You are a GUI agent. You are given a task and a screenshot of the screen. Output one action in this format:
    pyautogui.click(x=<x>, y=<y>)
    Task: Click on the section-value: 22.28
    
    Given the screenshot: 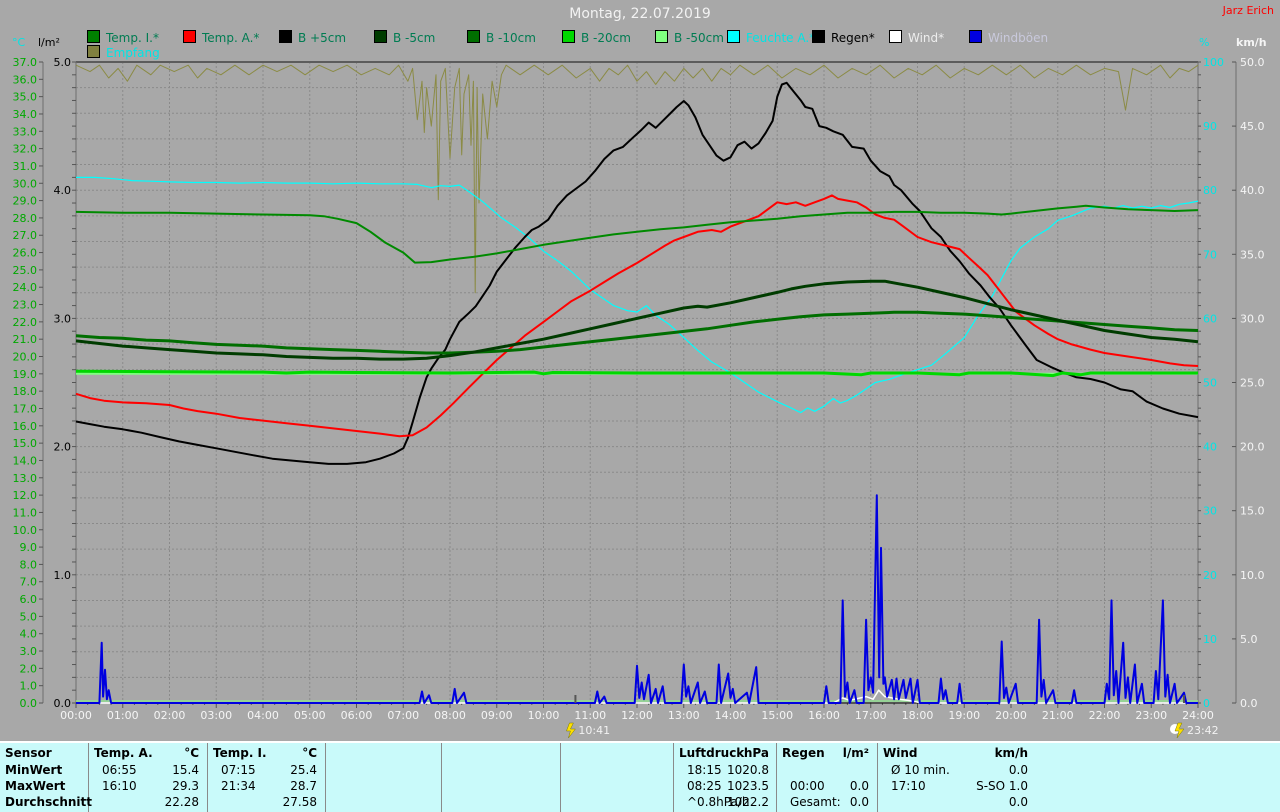 What is the action you would take?
    pyautogui.click(x=181, y=802)
    